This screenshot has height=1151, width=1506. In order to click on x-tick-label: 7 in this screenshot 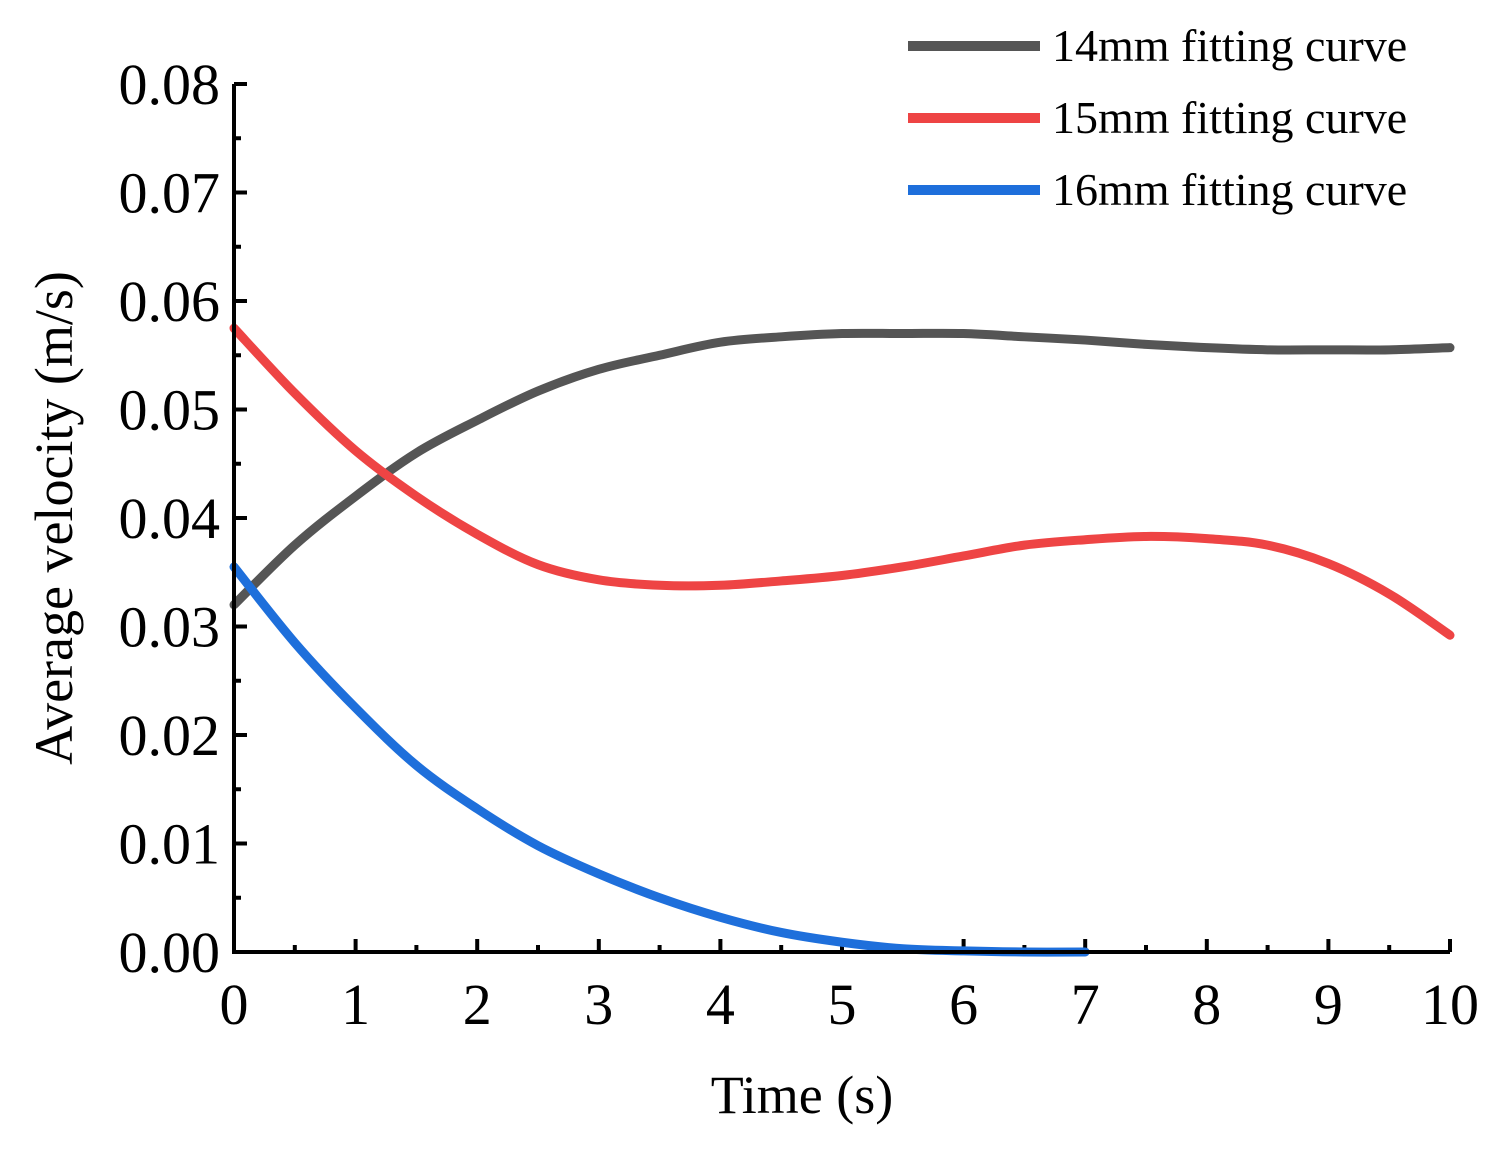, I will do `click(1085, 1004)`.